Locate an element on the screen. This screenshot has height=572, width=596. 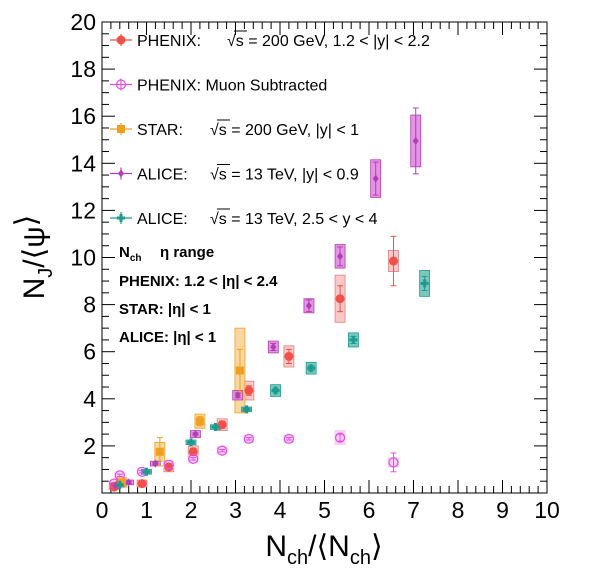
x-tick-label: 2 is located at coordinates (191, 510).